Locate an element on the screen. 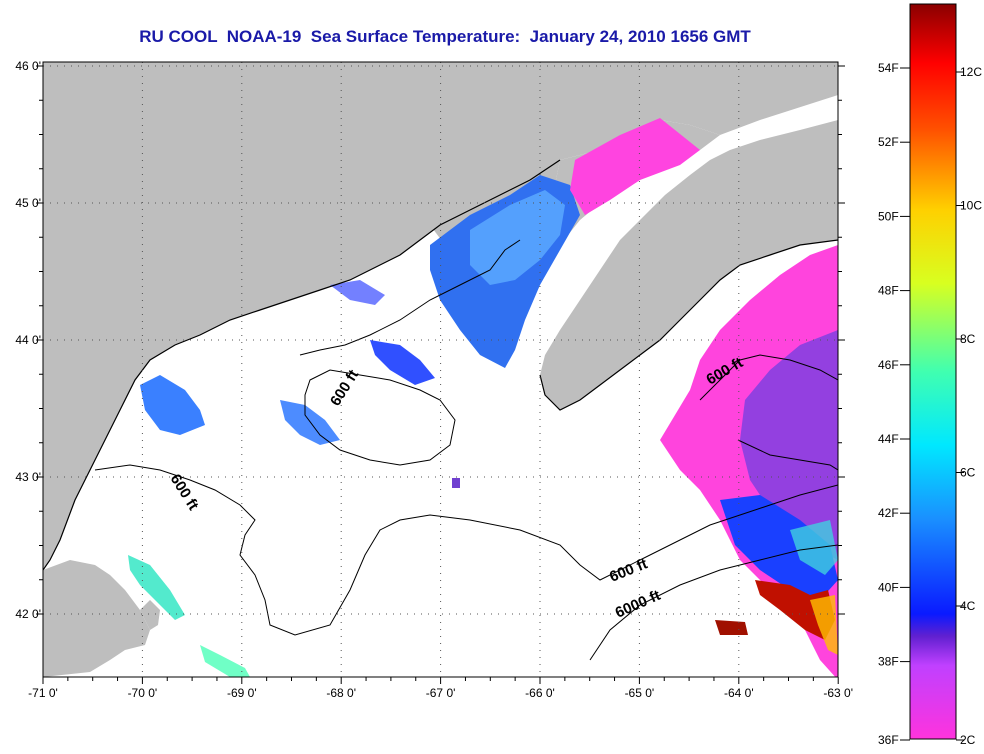 The height and width of the screenshot is (754, 984). lon-label: -67 0' is located at coordinates (441, 693).